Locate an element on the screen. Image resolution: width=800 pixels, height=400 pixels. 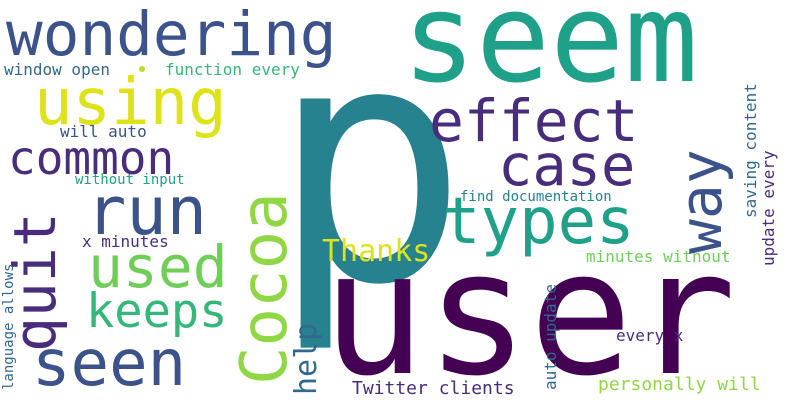
word-used: used is located at coordinates (158, 267).